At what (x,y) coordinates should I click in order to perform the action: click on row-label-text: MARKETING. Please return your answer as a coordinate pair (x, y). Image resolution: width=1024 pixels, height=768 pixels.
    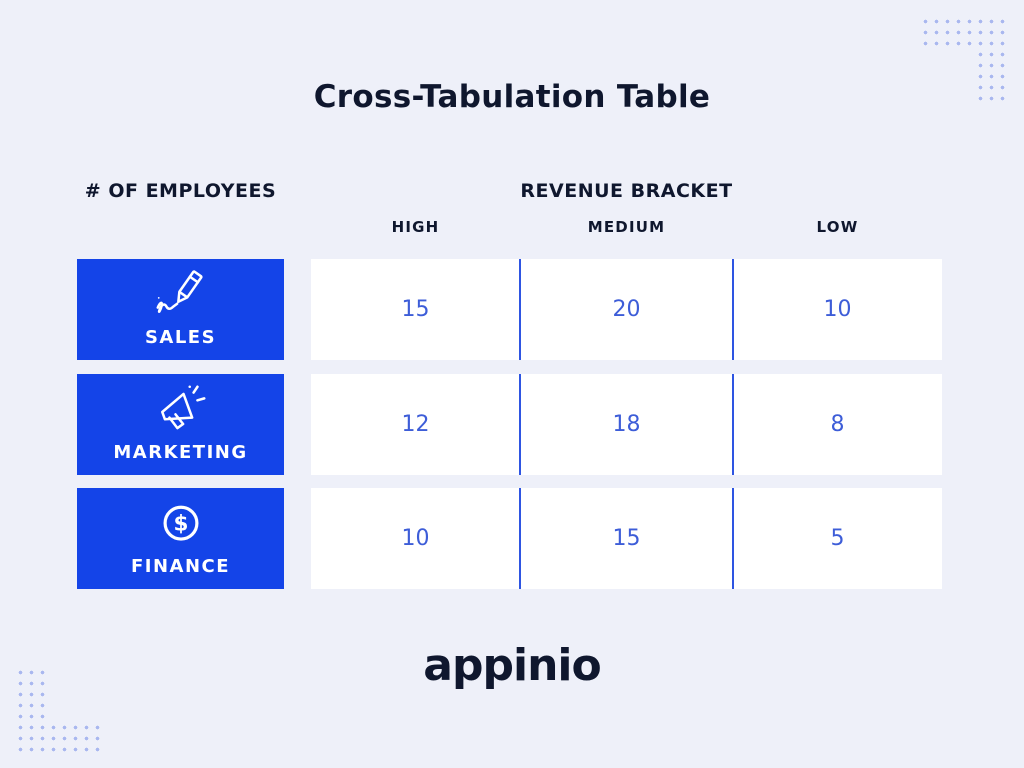
    Looking at the image, I should click on (180, 452).